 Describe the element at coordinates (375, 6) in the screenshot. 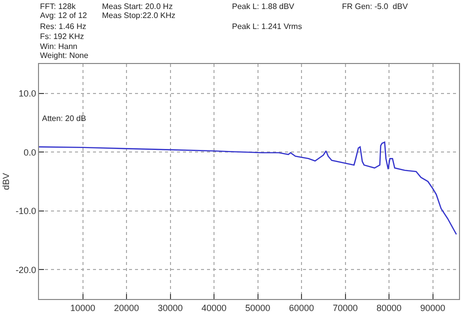

I see `text: FR Gen: -5.0 dBV` at that location.